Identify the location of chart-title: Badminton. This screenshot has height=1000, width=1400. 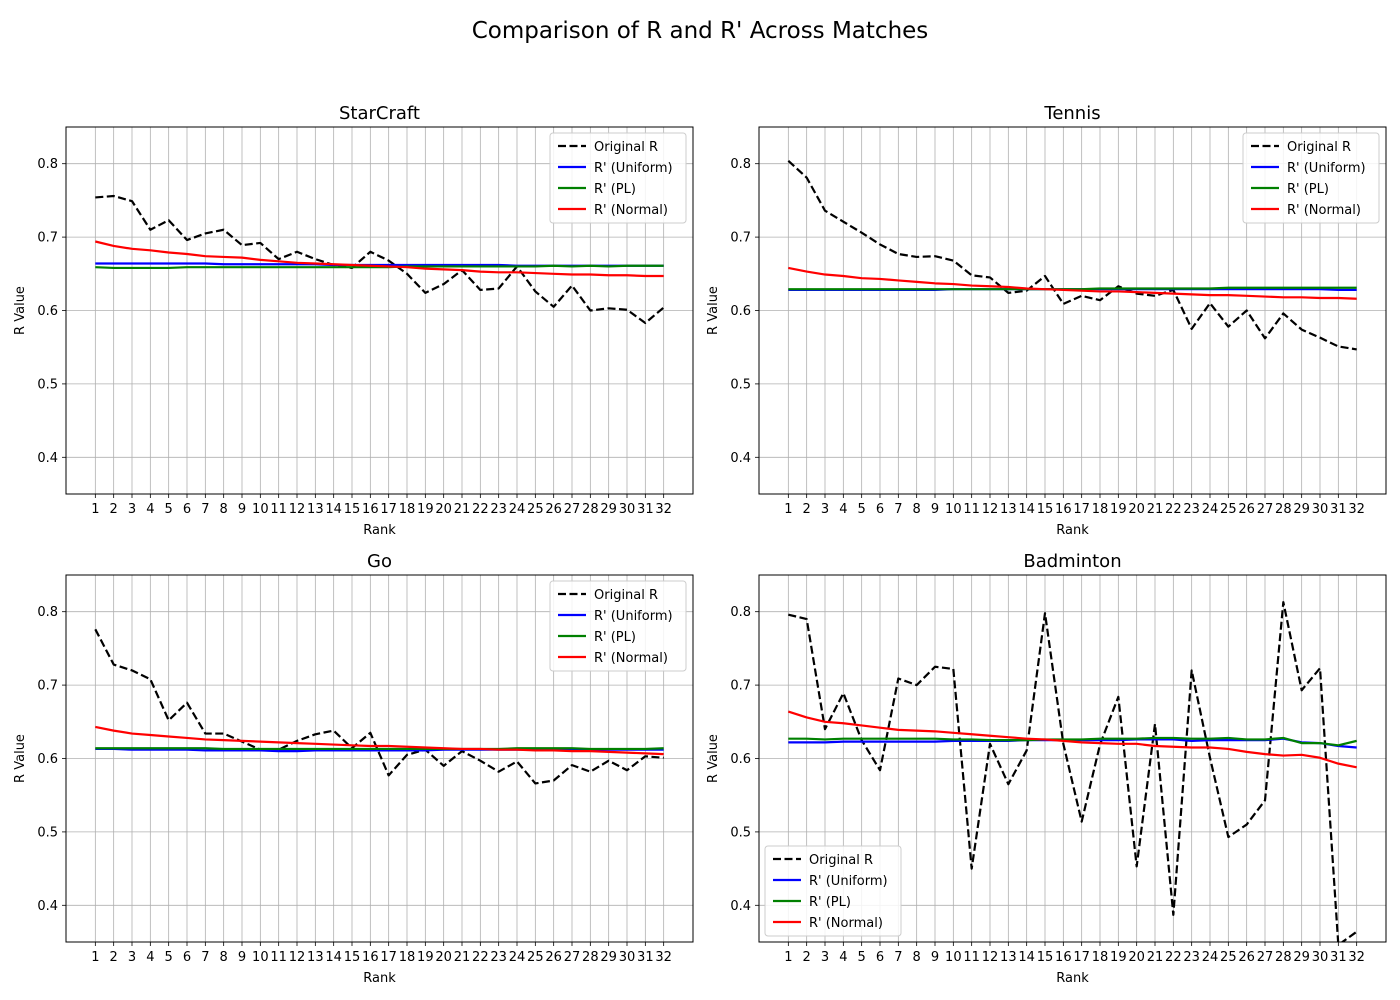
(1072, 561).